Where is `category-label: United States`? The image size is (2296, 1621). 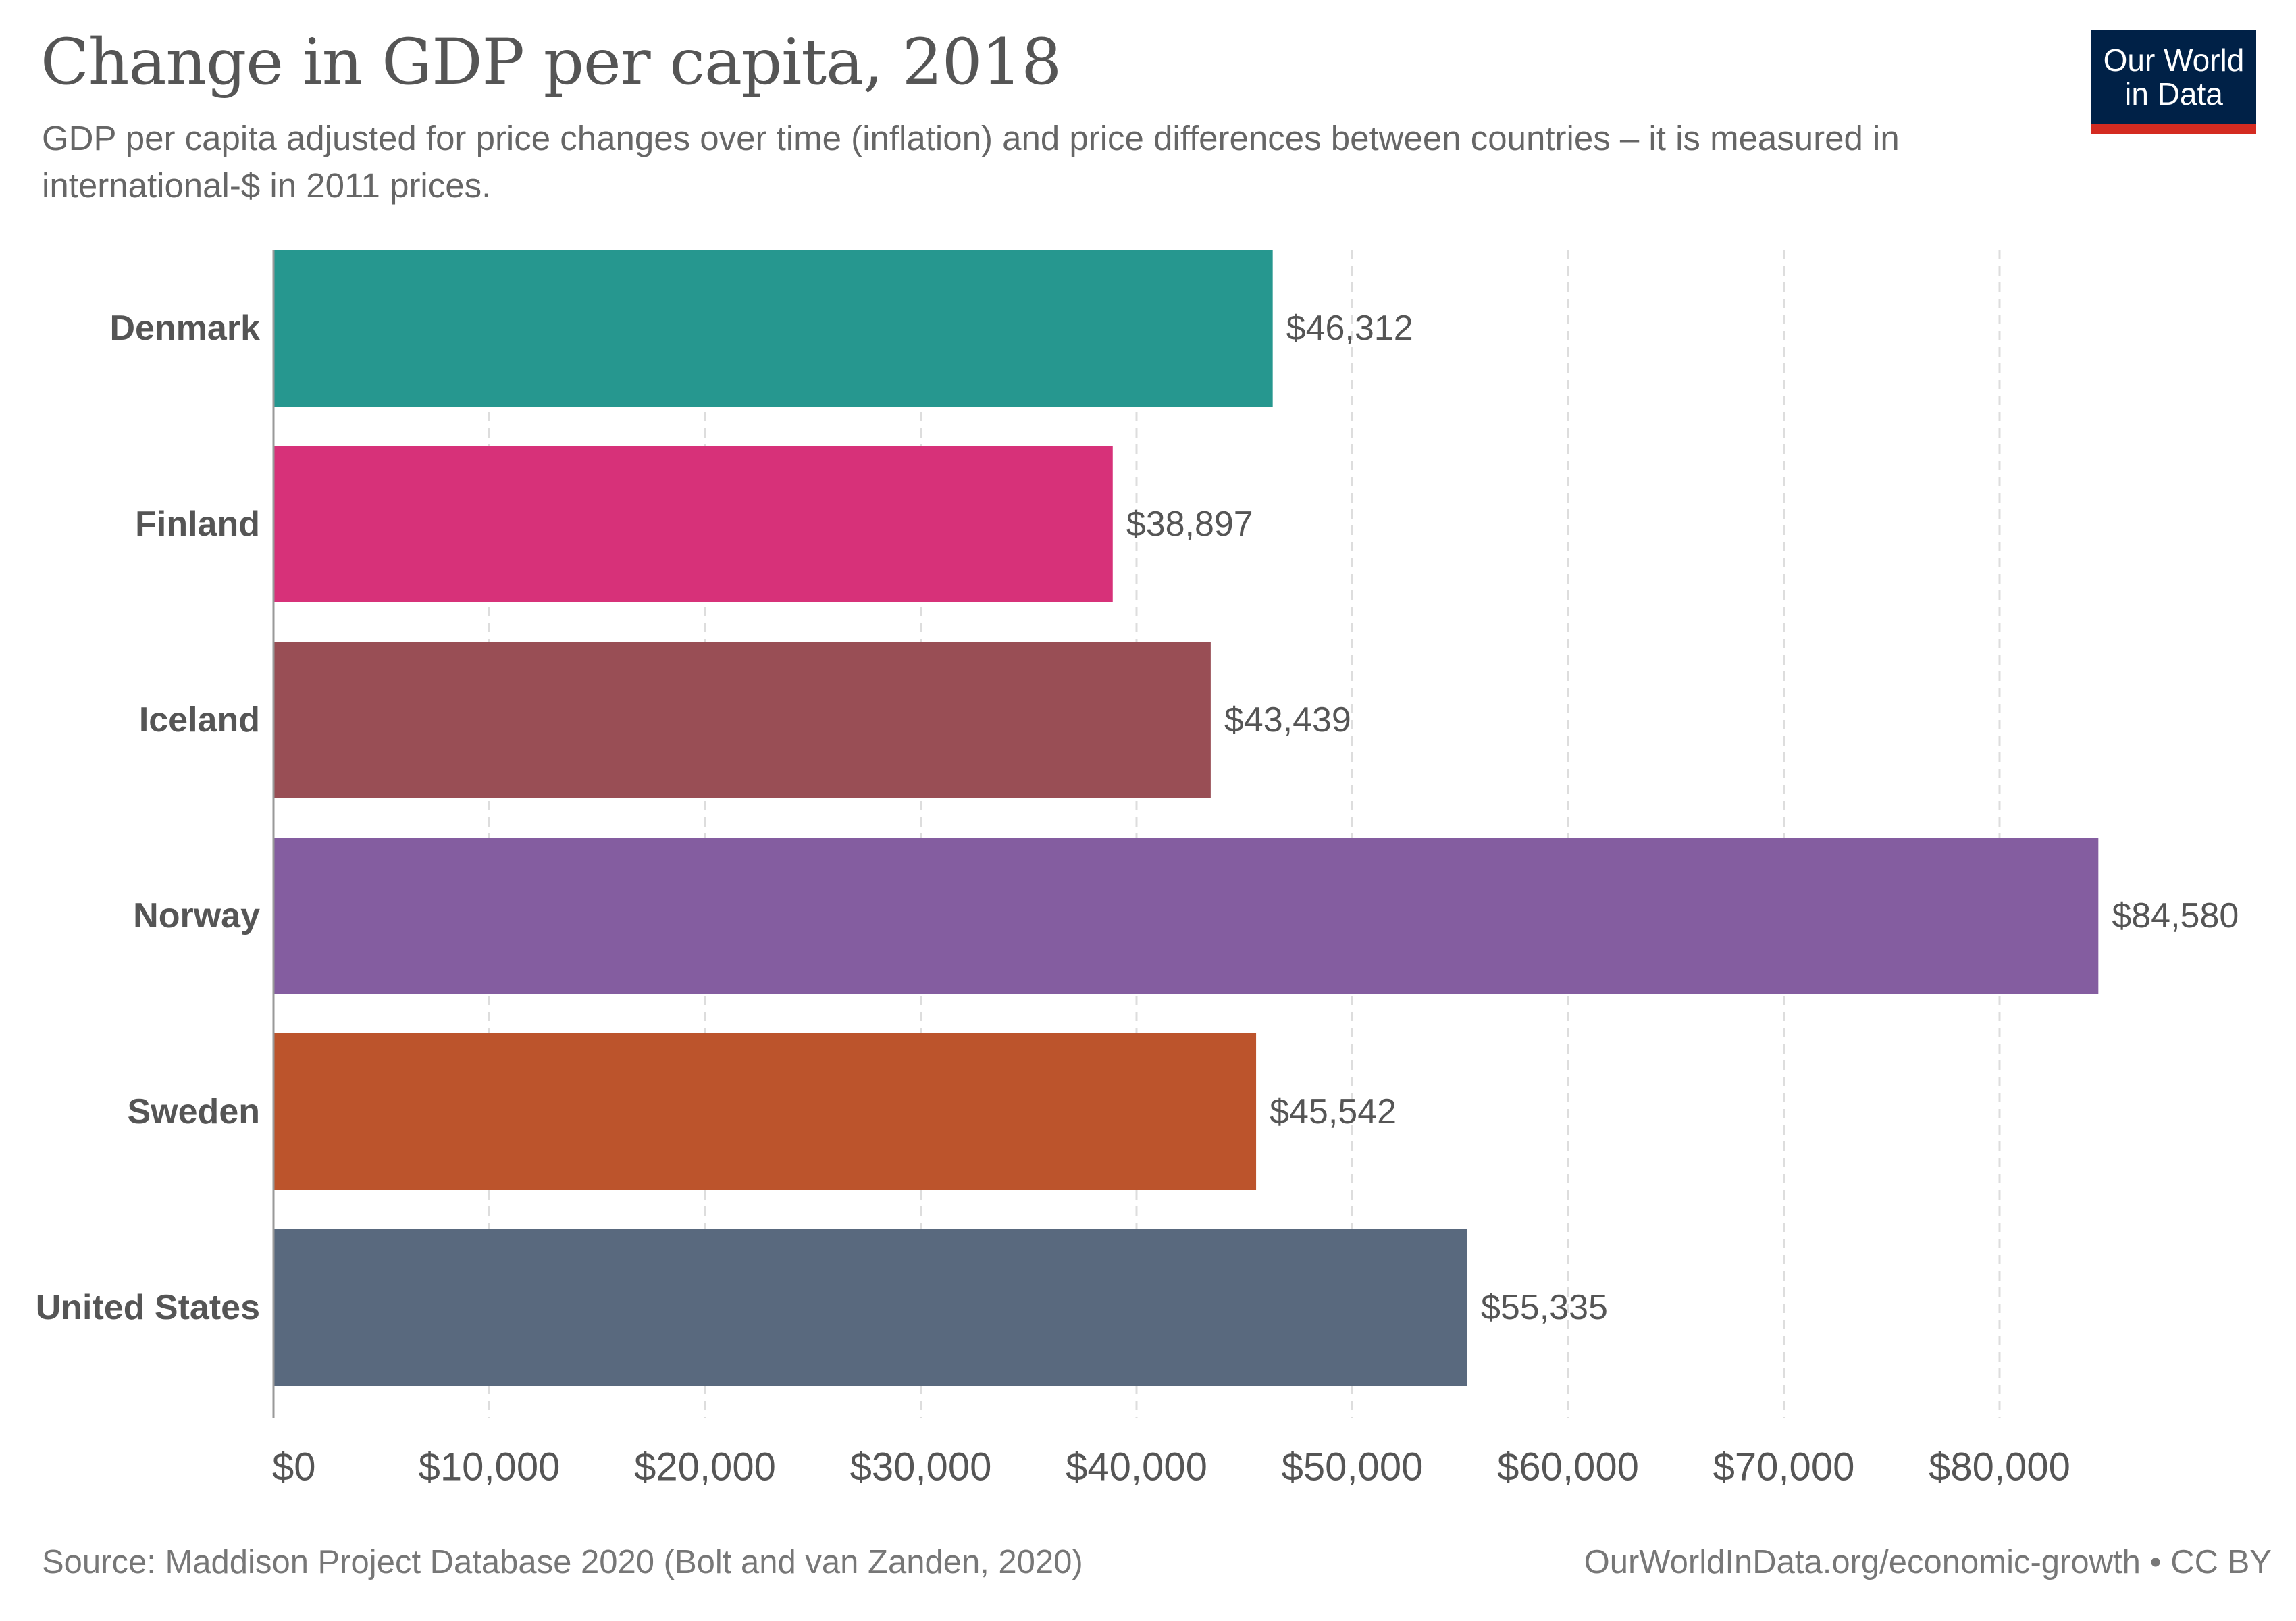 category-label: United States is located at coordinates (148, 1307).